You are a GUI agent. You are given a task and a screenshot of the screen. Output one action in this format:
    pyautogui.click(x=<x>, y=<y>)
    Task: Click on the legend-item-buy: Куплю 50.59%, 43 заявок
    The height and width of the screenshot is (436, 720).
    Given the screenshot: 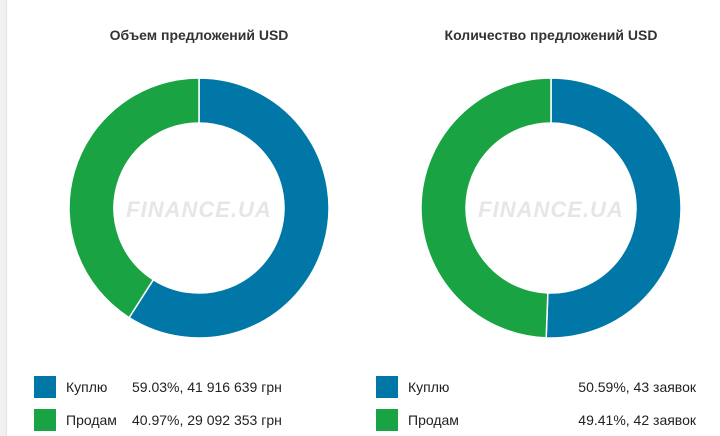 What is the action you would take?
    pyautogui.click(x=536, y=389)
    